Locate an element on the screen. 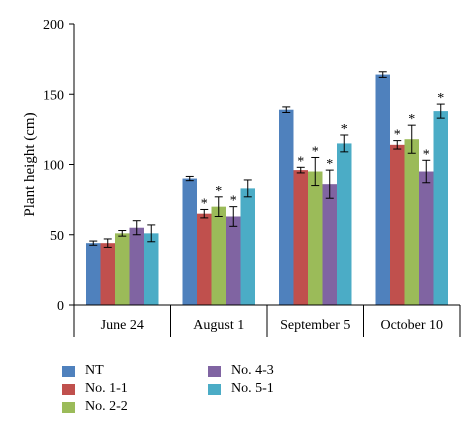  y-tick-label: 50 is located at coordinates (57, 236).